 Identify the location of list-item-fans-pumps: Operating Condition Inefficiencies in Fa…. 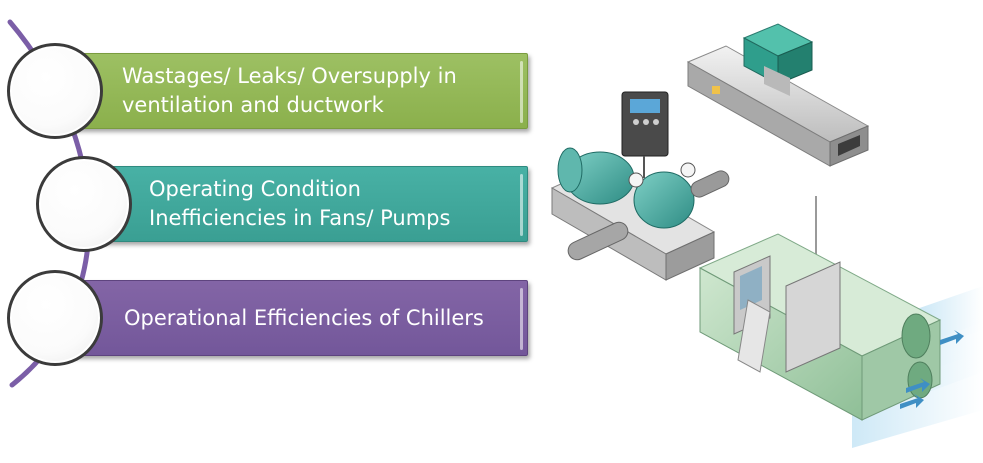
(312, 204).